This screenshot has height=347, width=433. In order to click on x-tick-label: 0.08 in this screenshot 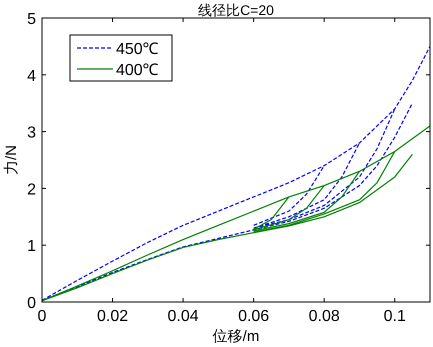, I will do `click(324, 316)`.